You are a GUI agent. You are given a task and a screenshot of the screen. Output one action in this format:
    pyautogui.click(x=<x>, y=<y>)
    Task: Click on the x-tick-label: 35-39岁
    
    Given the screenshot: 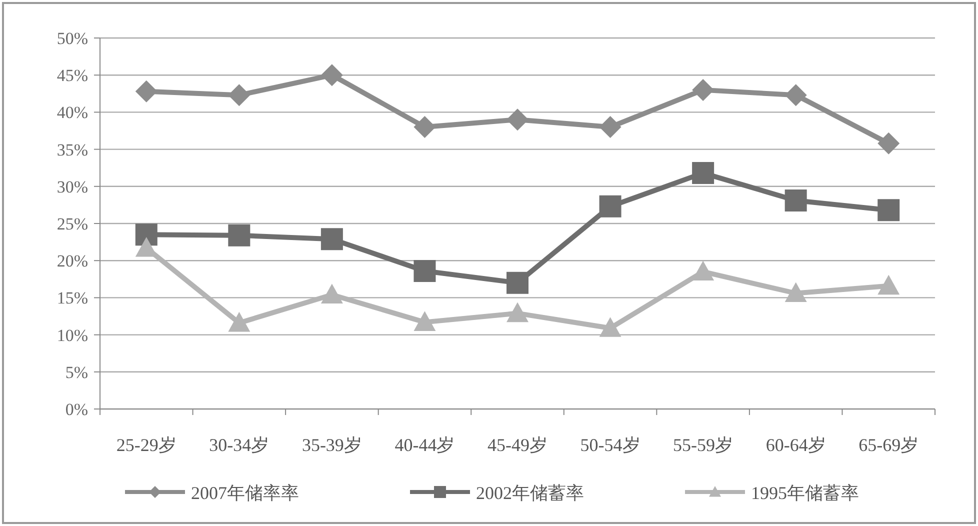 What is the action you would take?
    pyautogui.click(x=332, y=445)
    